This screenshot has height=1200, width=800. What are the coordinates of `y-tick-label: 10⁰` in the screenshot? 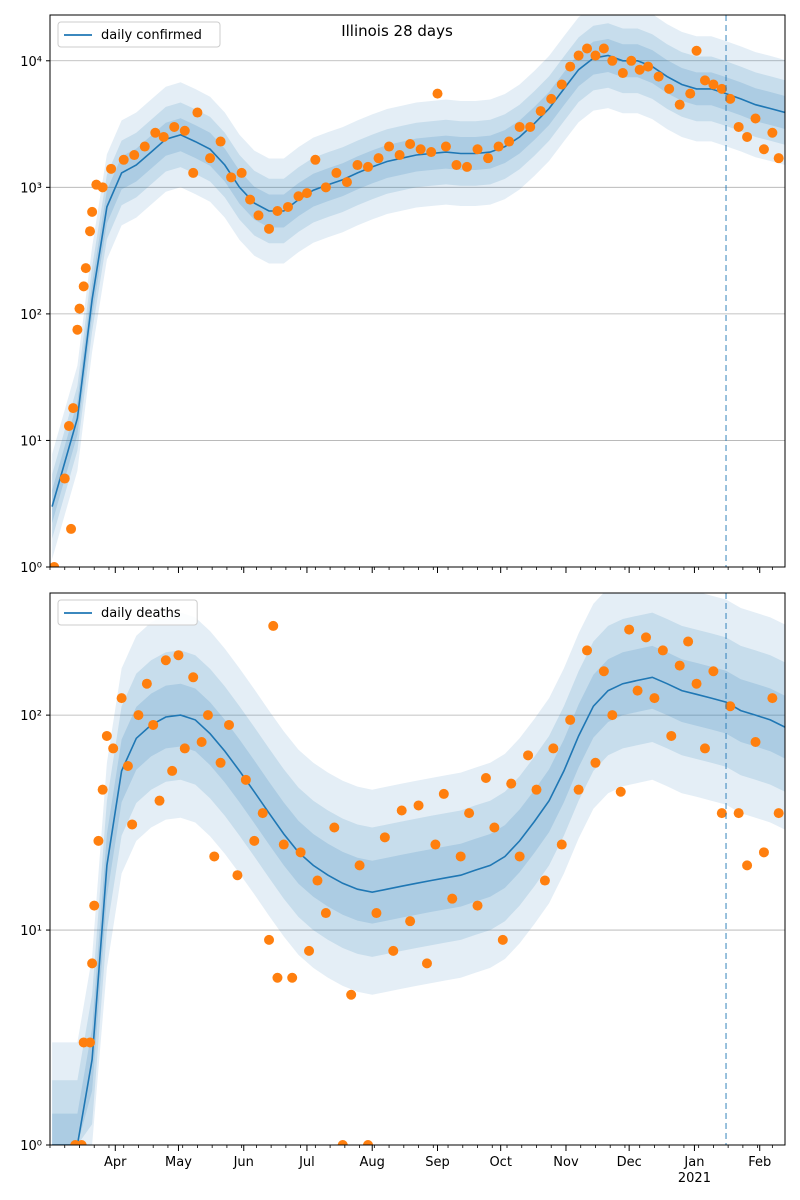 It's located at (31, 1146).